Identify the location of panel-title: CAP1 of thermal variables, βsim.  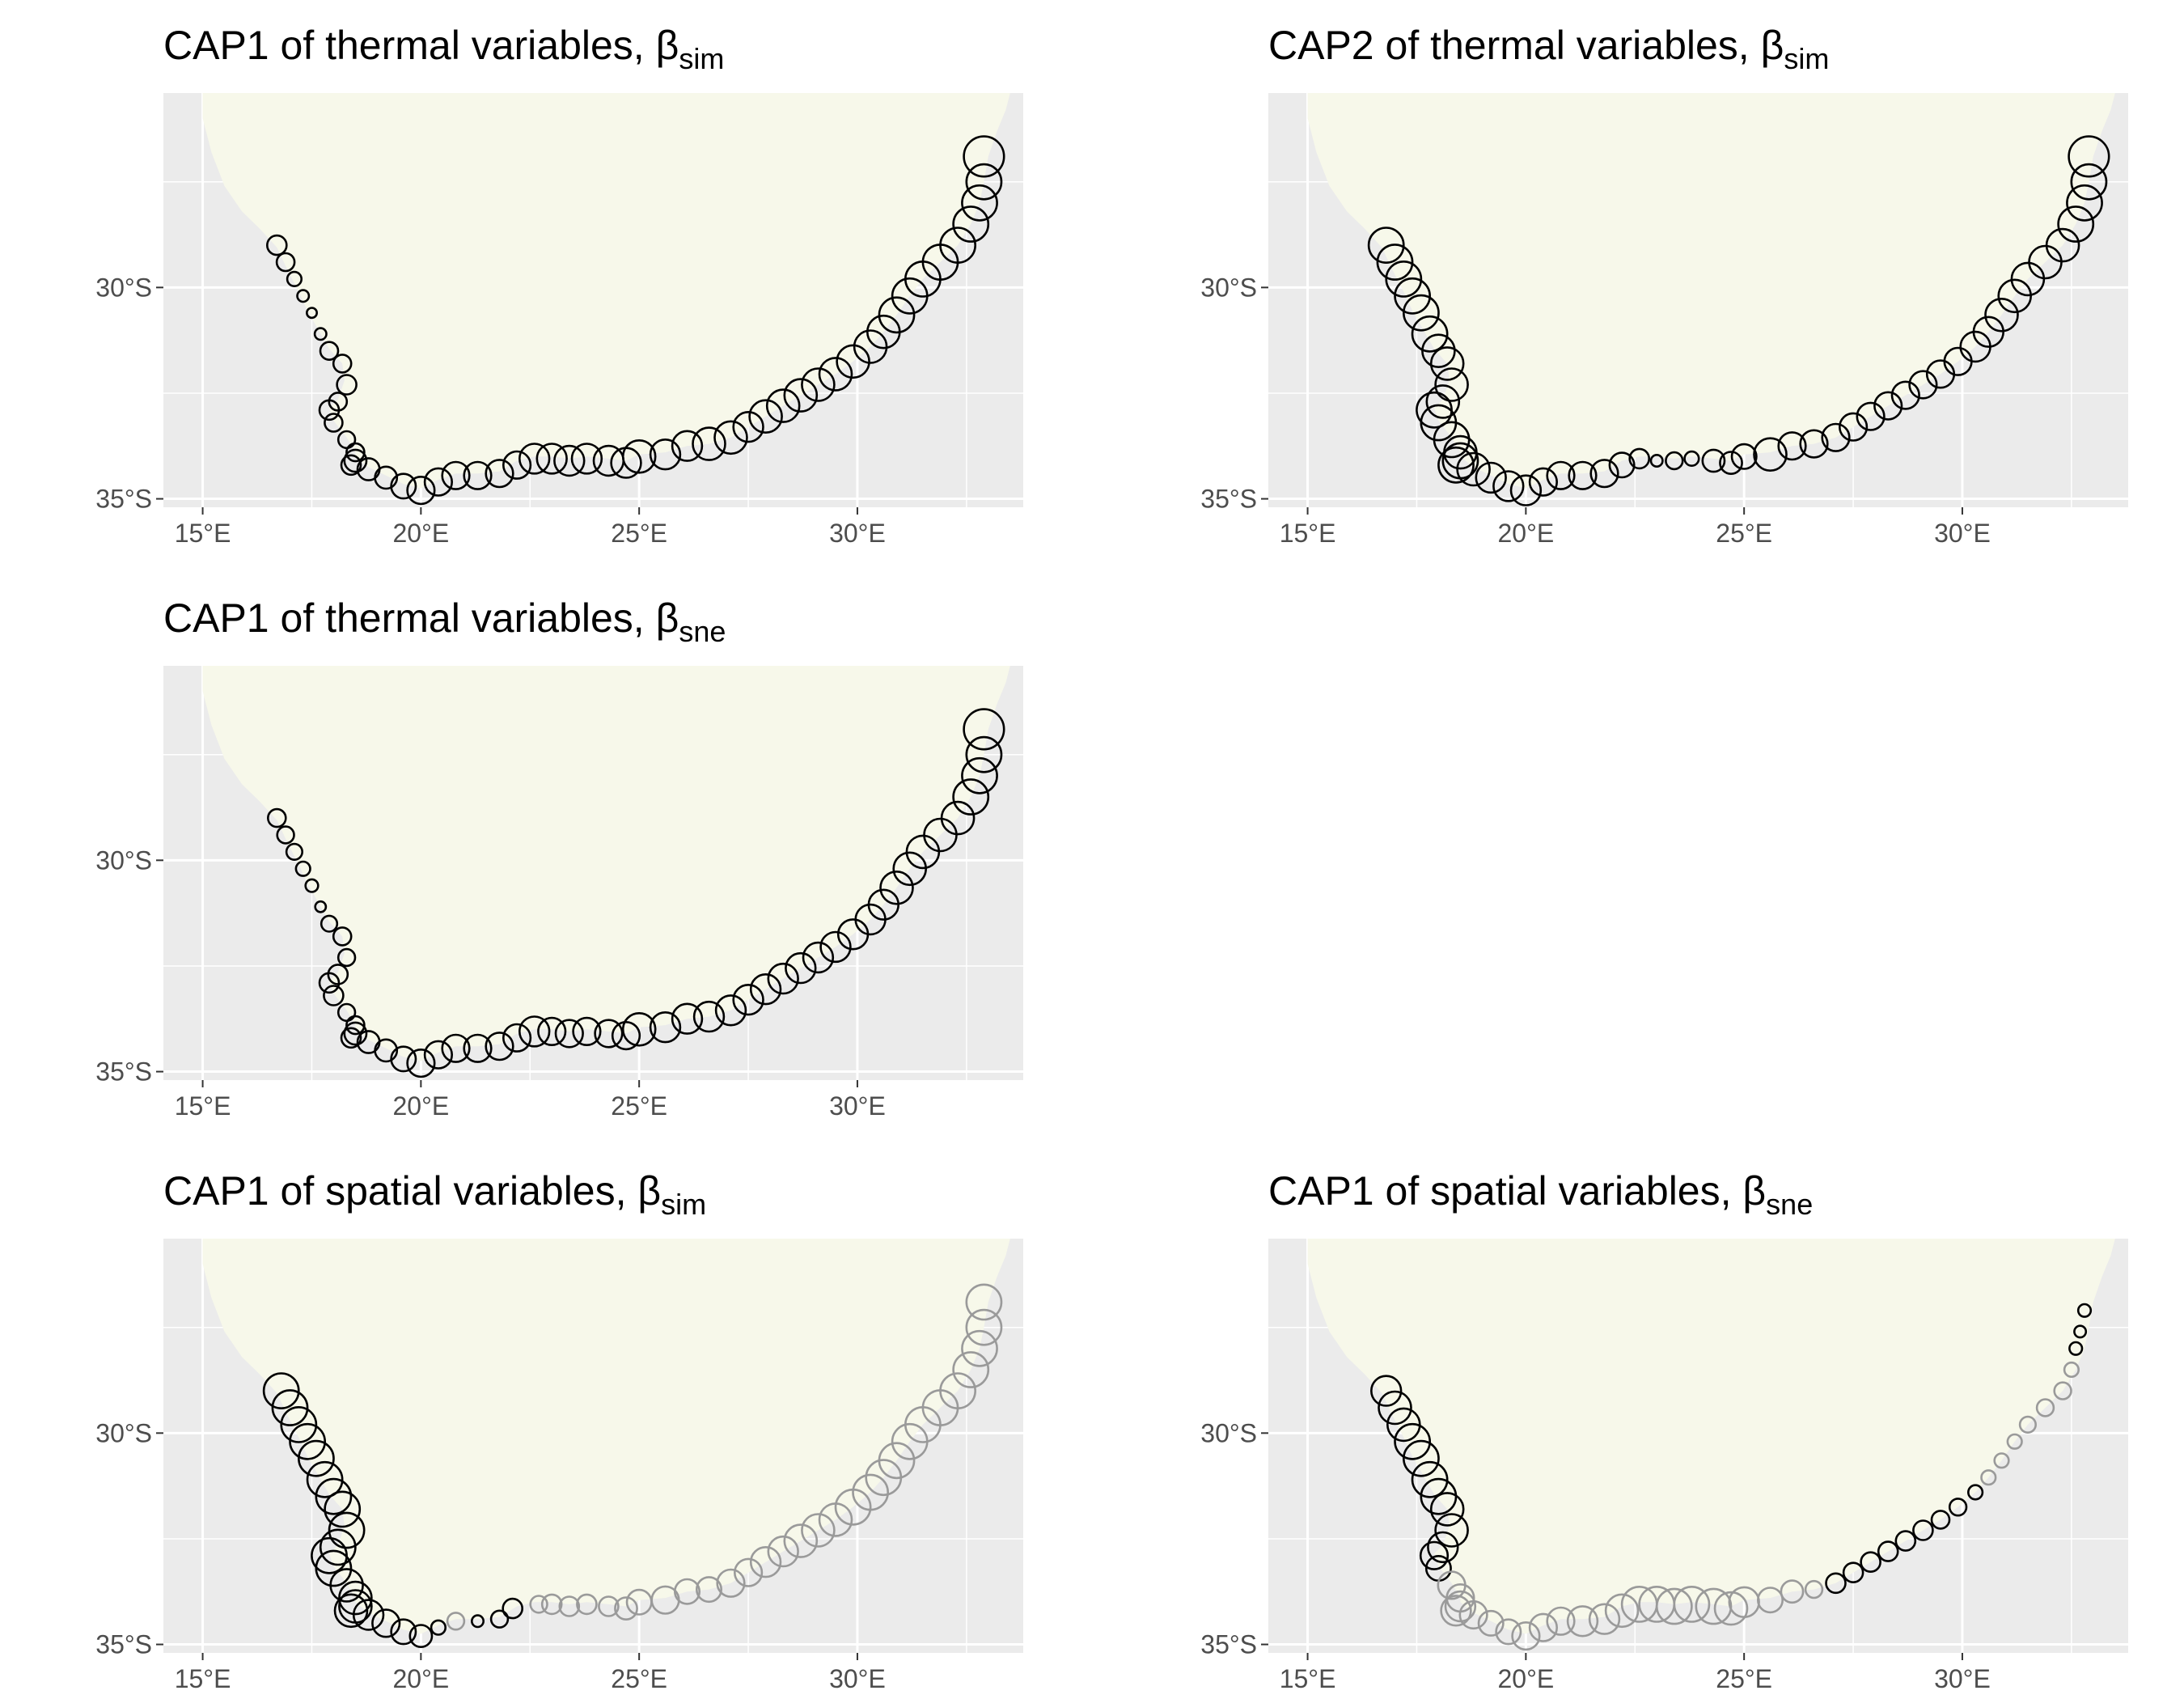
(443, 49).